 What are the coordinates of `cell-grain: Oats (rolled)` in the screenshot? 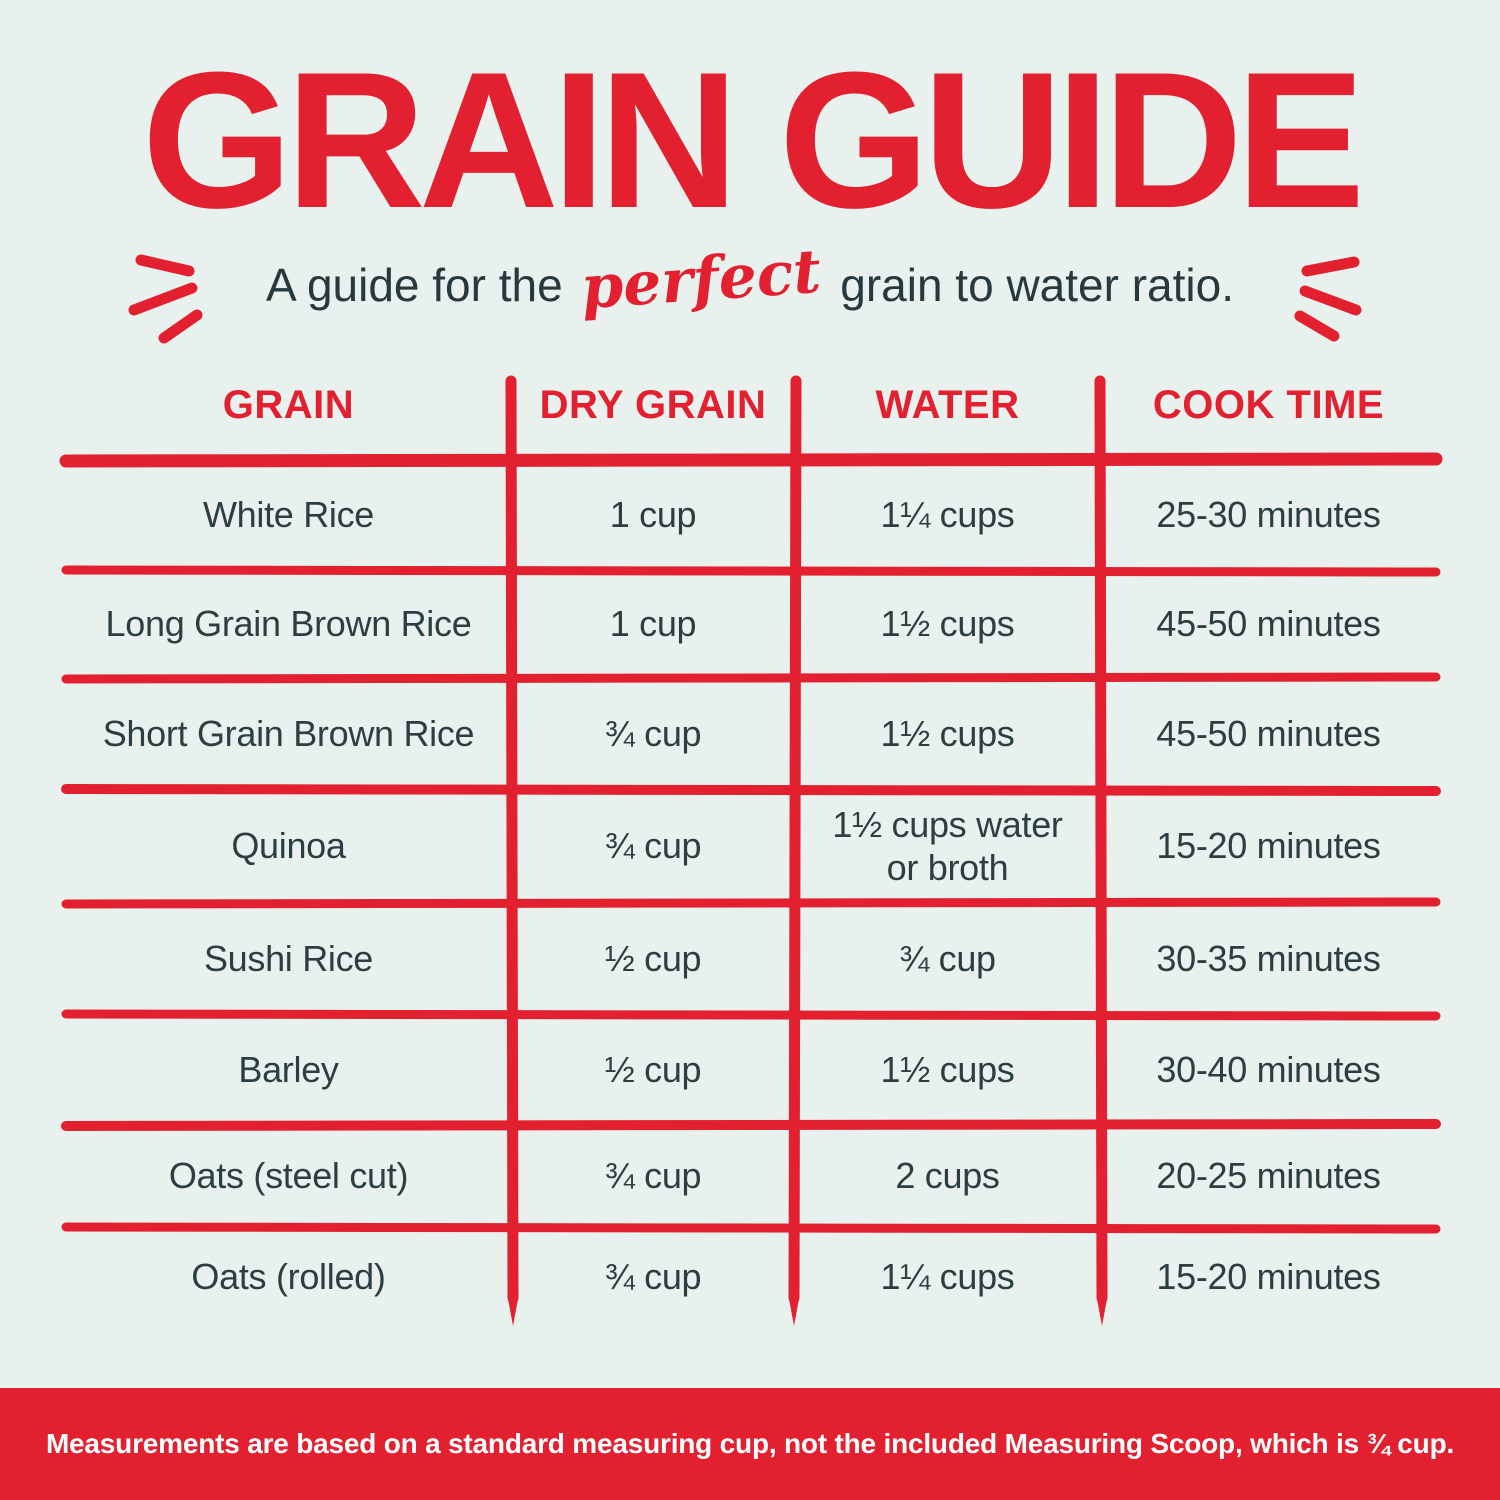 It's located at (288, 1276).